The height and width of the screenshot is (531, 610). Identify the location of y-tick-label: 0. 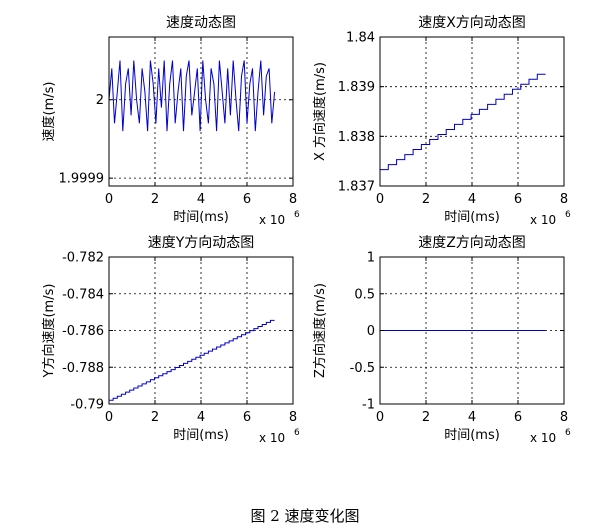
(371, 331).